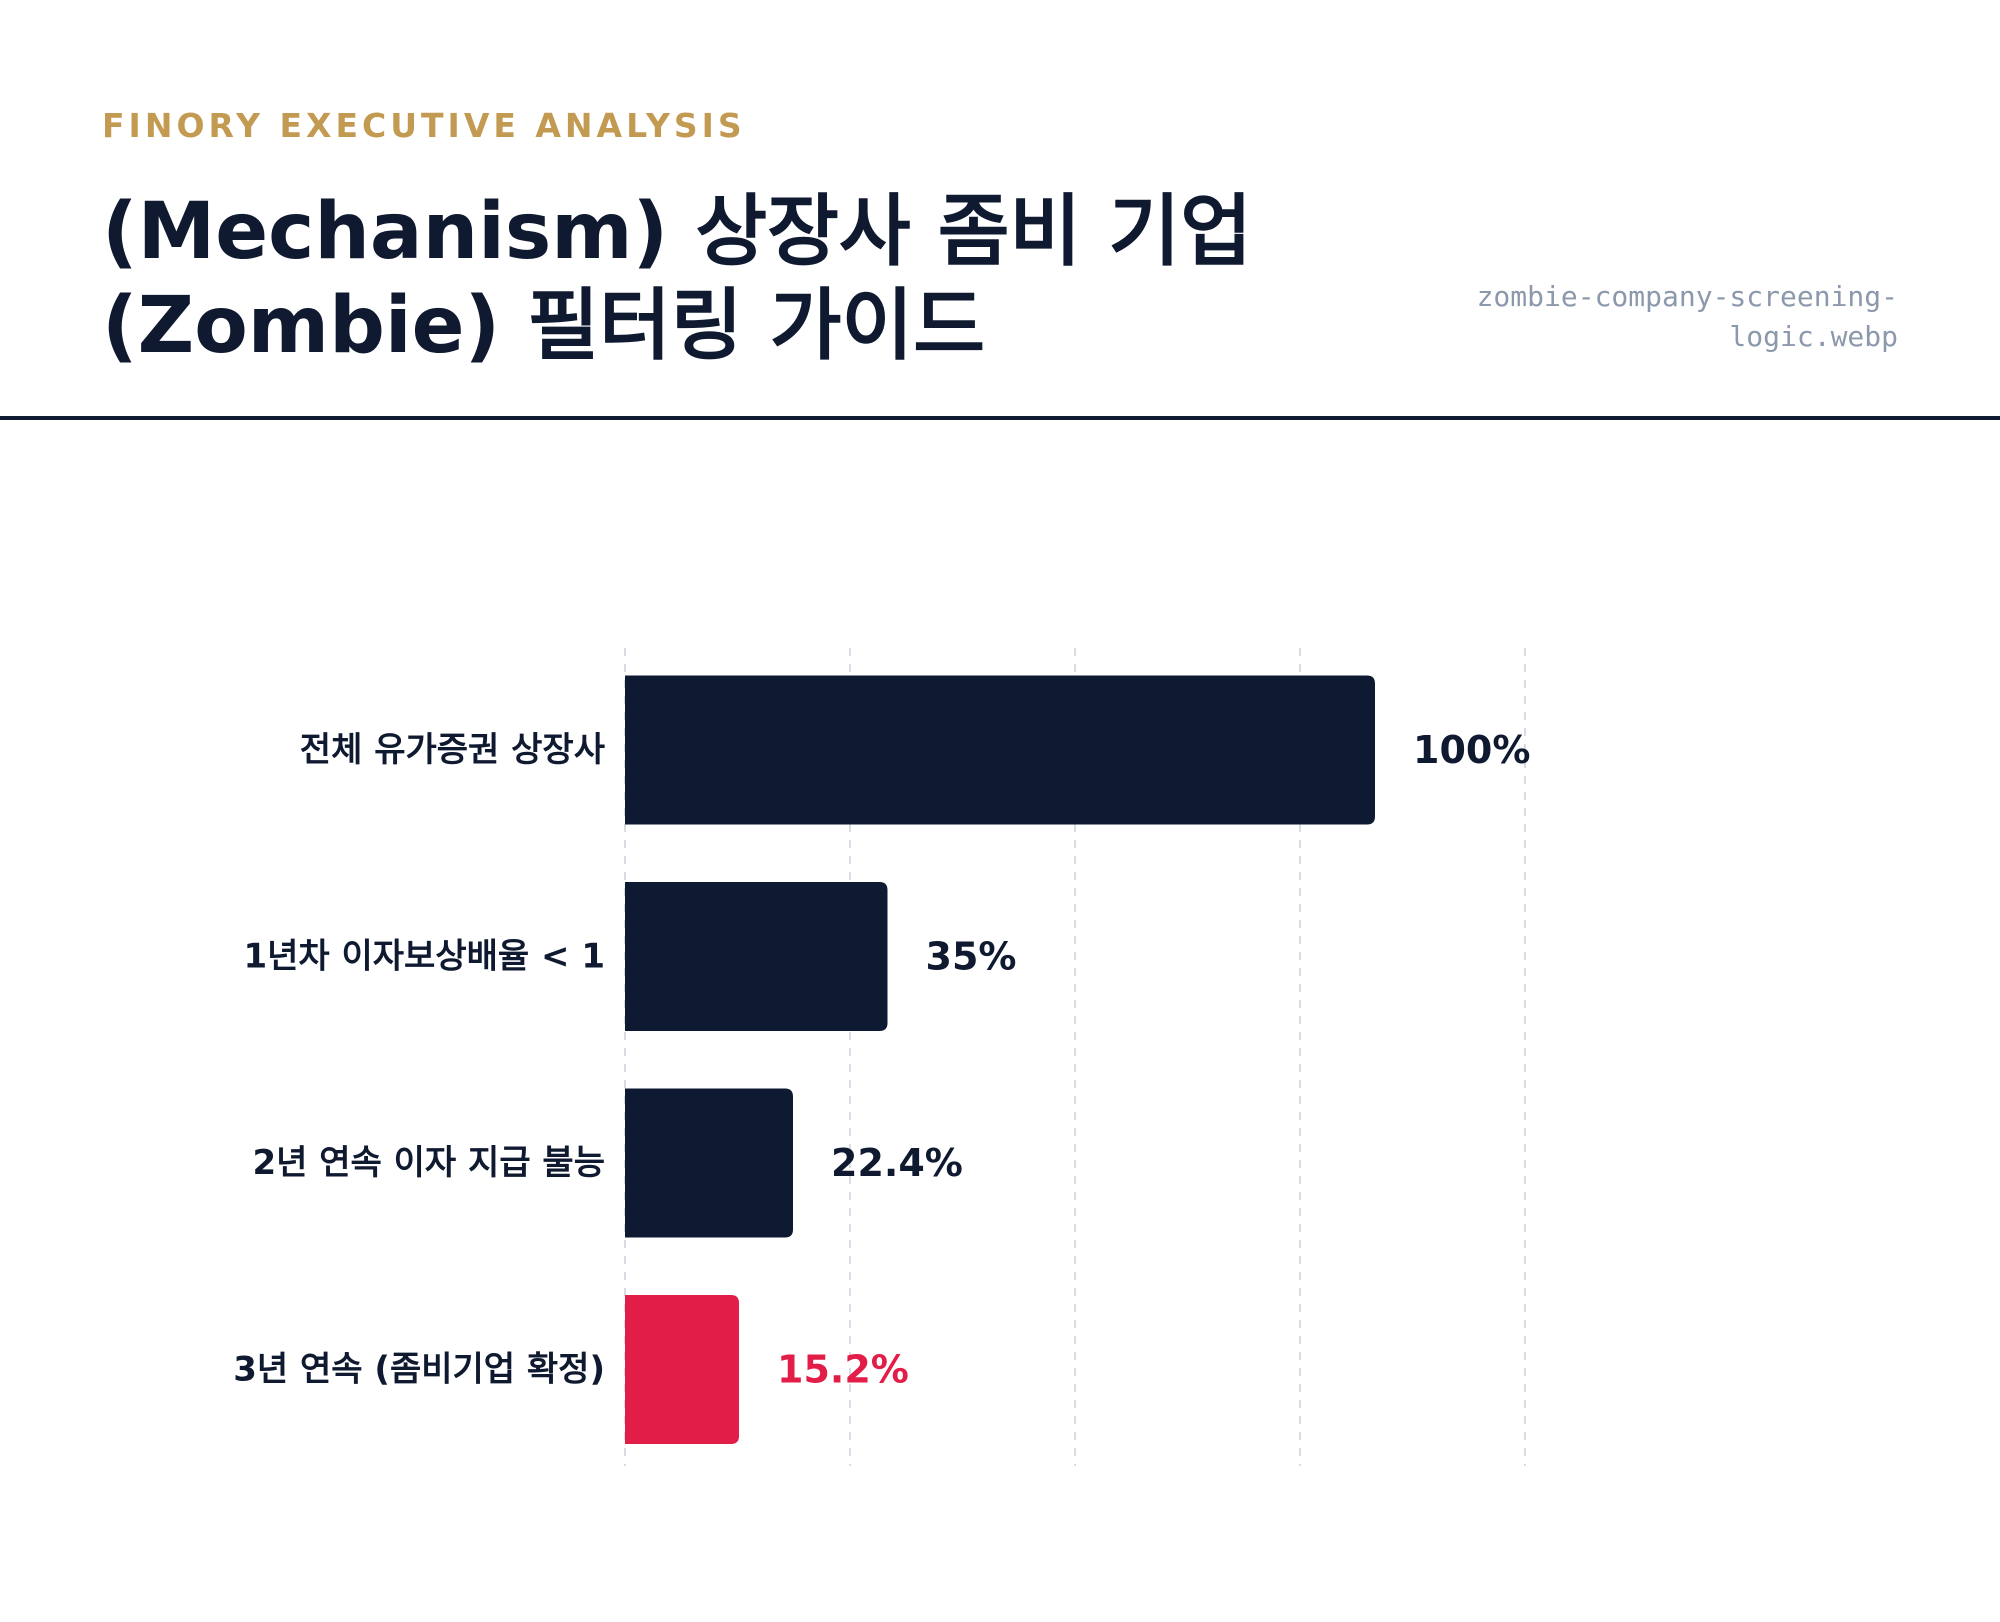 Image resolution: width=2000 pixels, height=1622 pixels. What do you see at coordinates (1687, 317) in the screenshot?
I see `filename-caption: zombie-company-screening- logic.webp` at bounding box center [1687, 317].